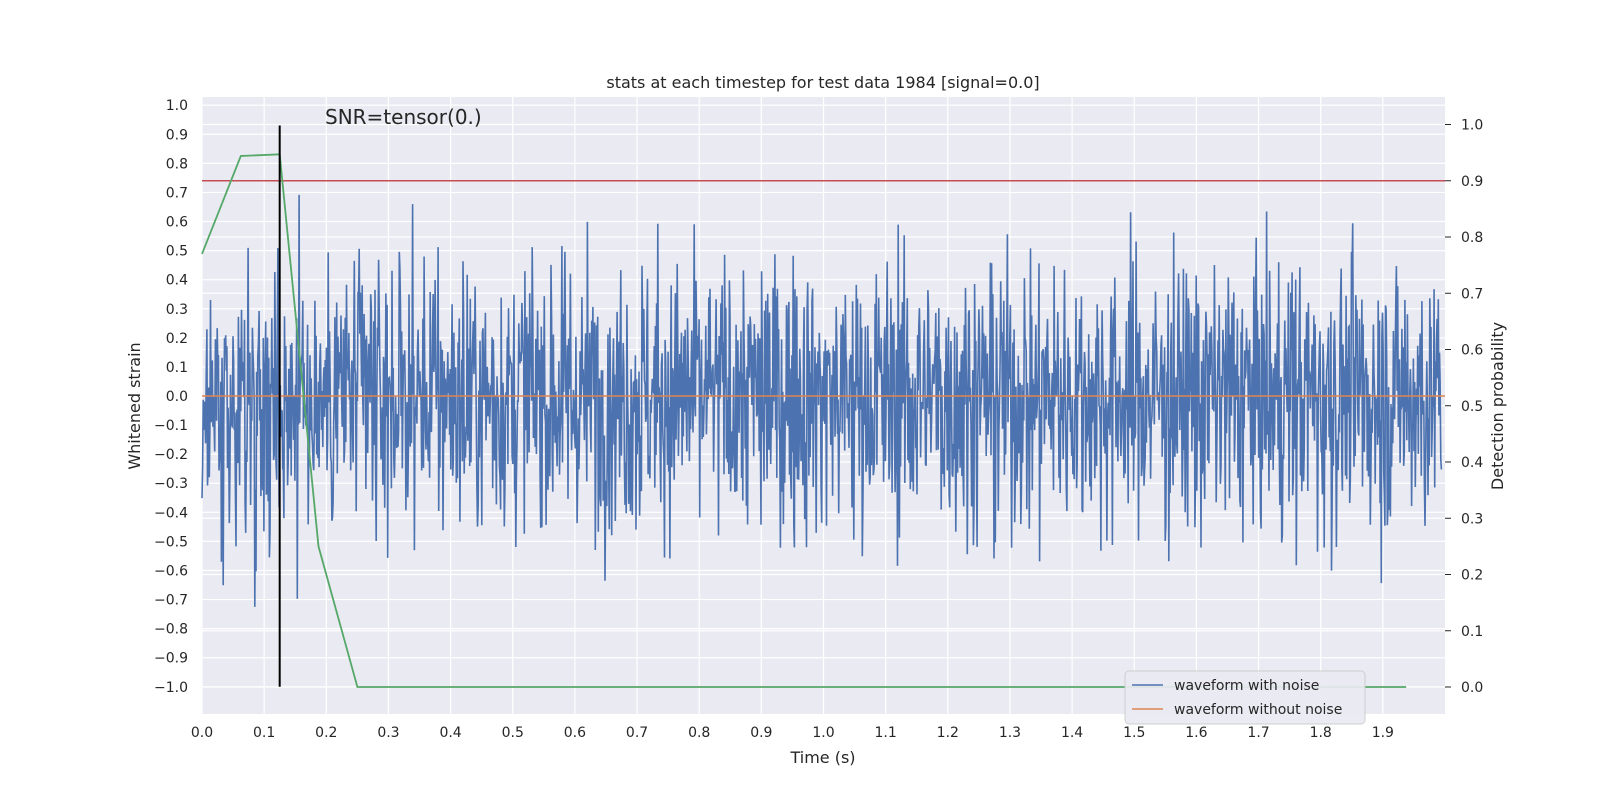 This screenshot has height=800, width=1600. I want to click on legend-label-noise: waveform with noise, so click(1246, 686).